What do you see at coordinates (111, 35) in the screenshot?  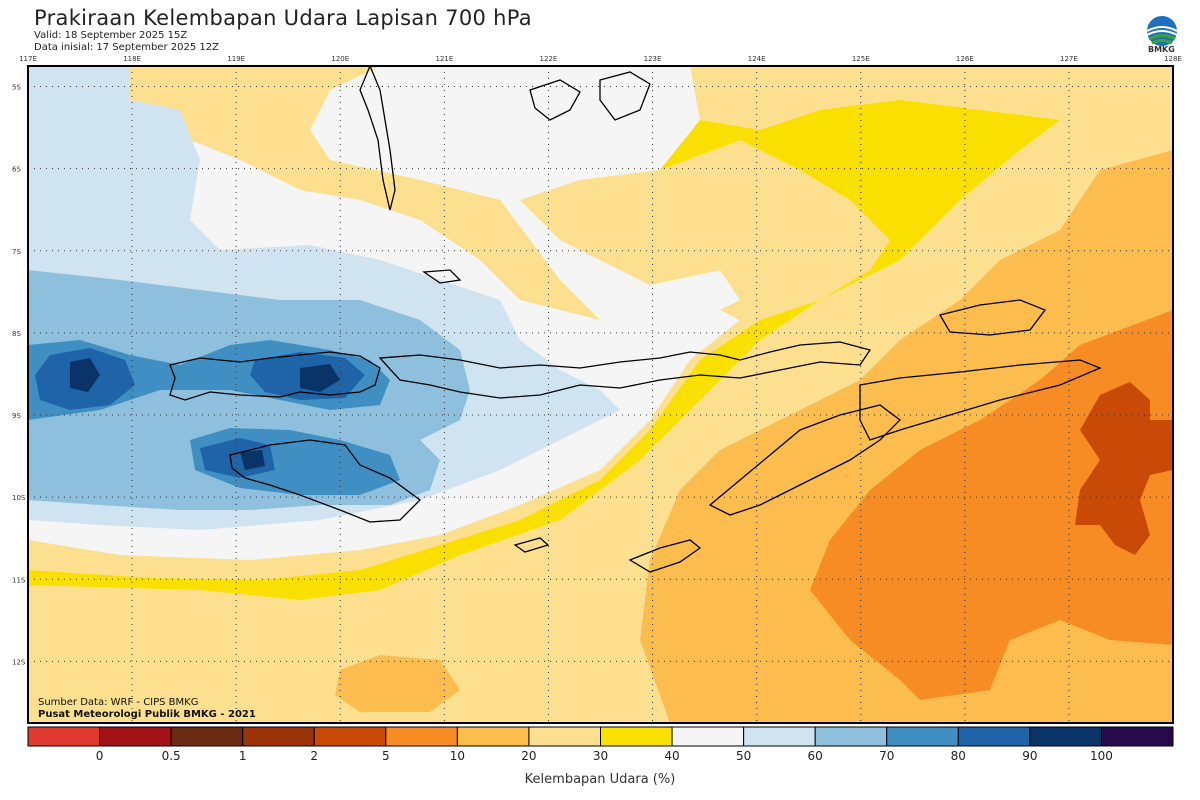 I see `valid-time: Valid: 18 September 2025 15Z` at bounding box center [111, 35].